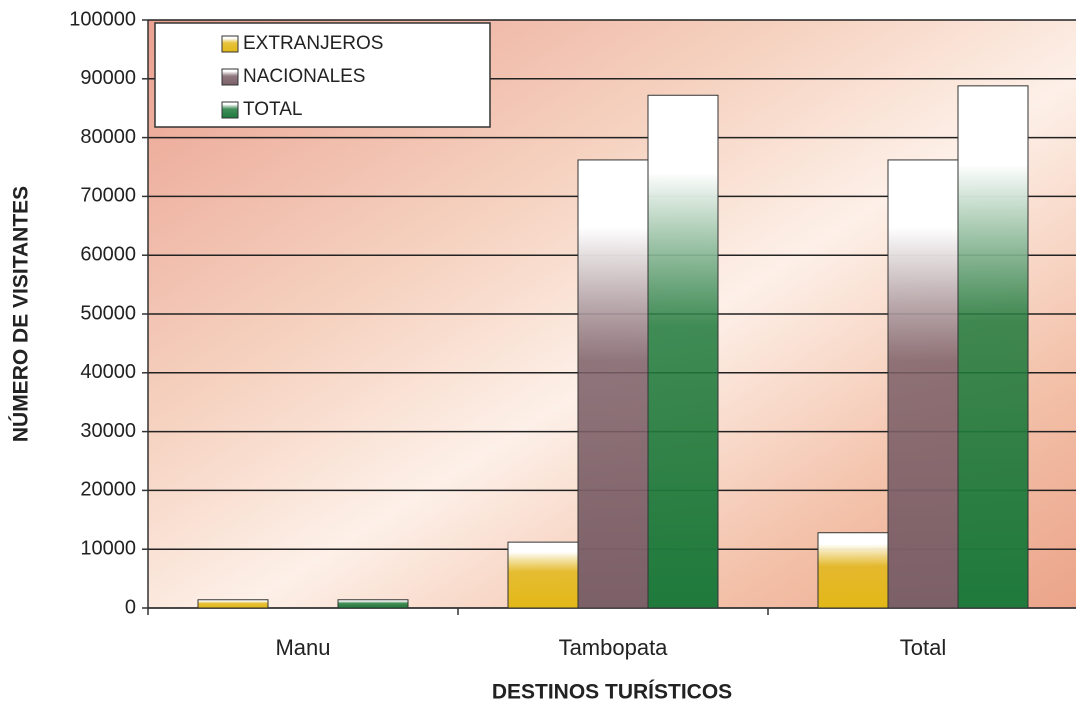  I want to click on y-tick-label: 50000, so click(108, 313).